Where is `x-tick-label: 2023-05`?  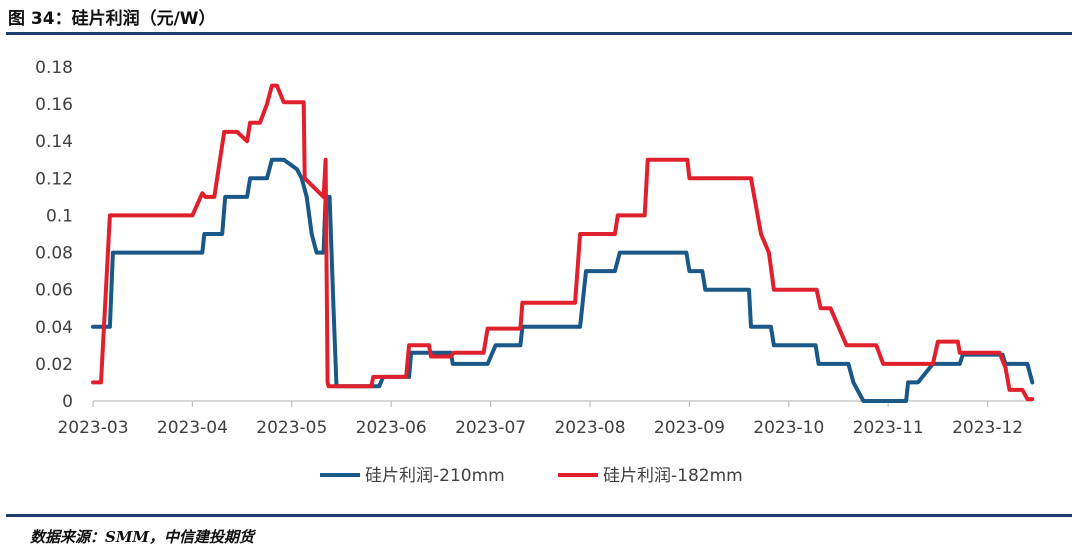 x-tick-label: 2023-05 is located at coordinates (291, 428).